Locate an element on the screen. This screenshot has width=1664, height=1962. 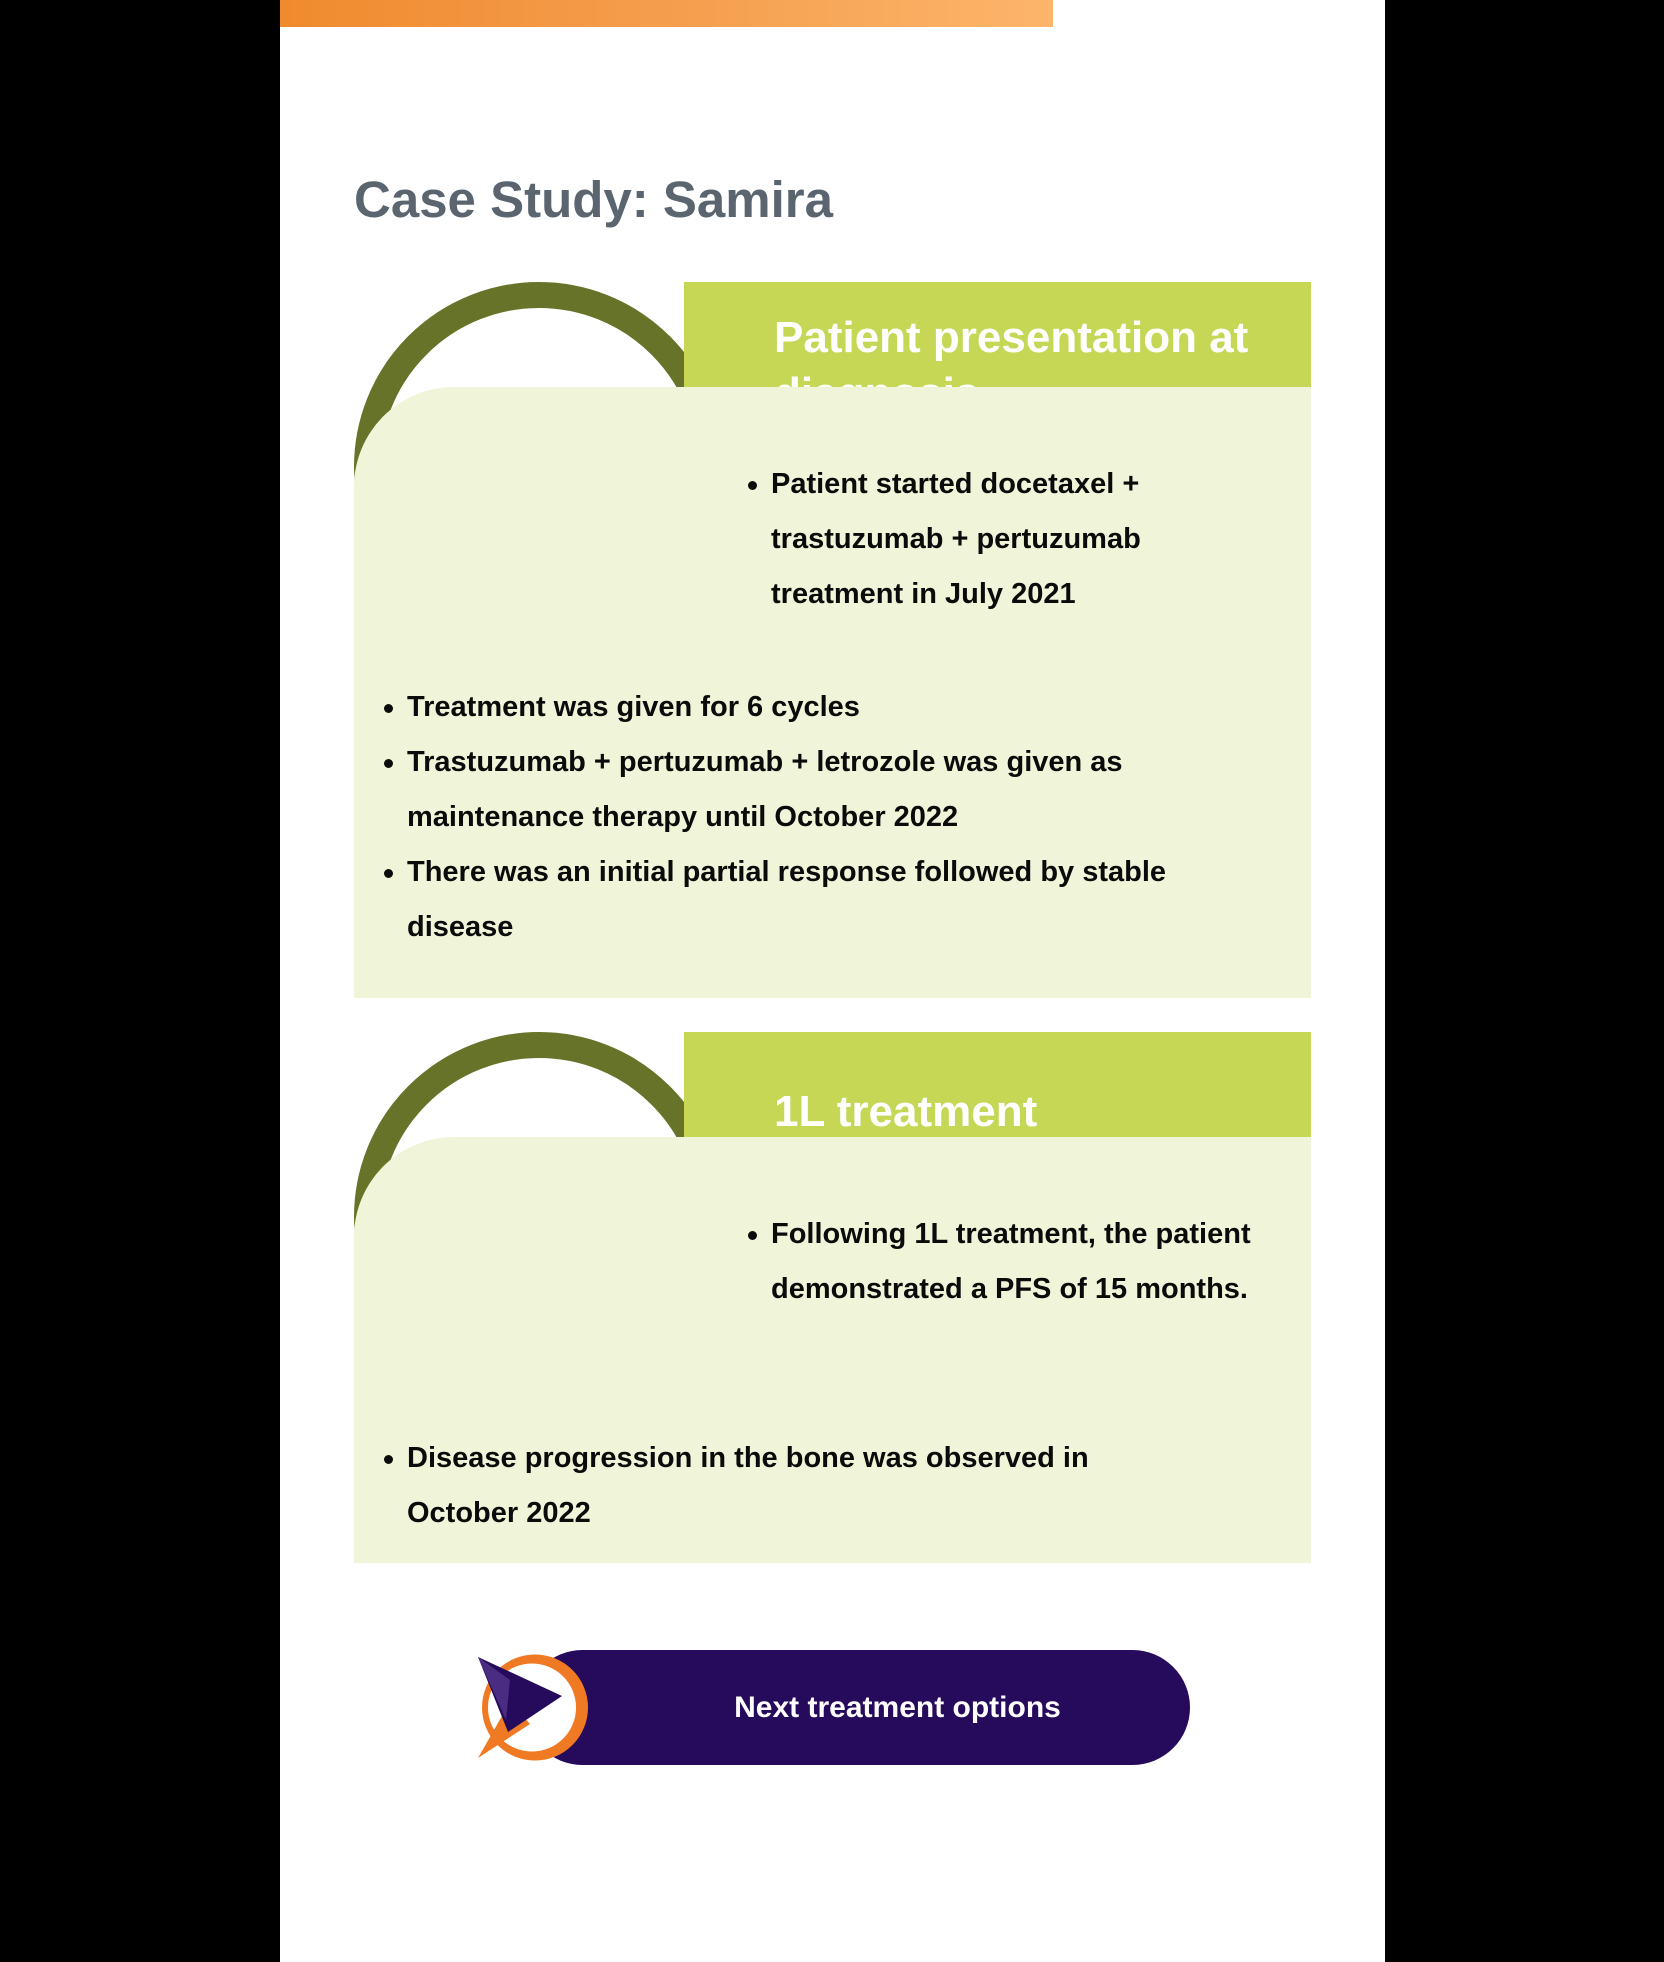
cta-pill: Next treatment options is located at coordinates (857, 1707).